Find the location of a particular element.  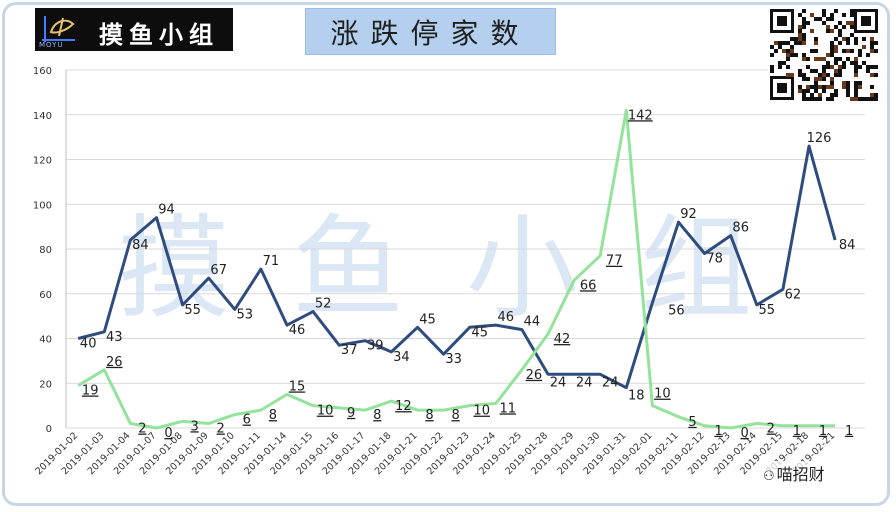

data-label: 67 is located at coordinates (218, 270).